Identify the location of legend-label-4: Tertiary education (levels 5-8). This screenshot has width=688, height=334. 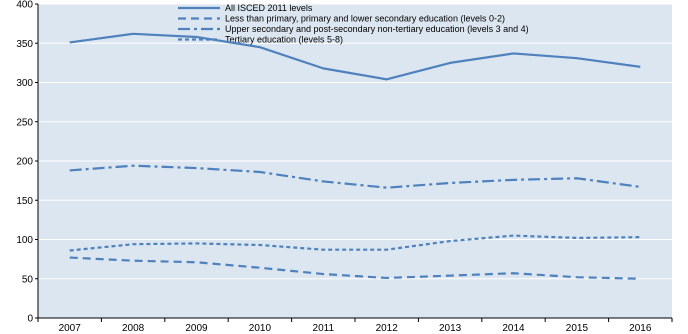
(284, 40).